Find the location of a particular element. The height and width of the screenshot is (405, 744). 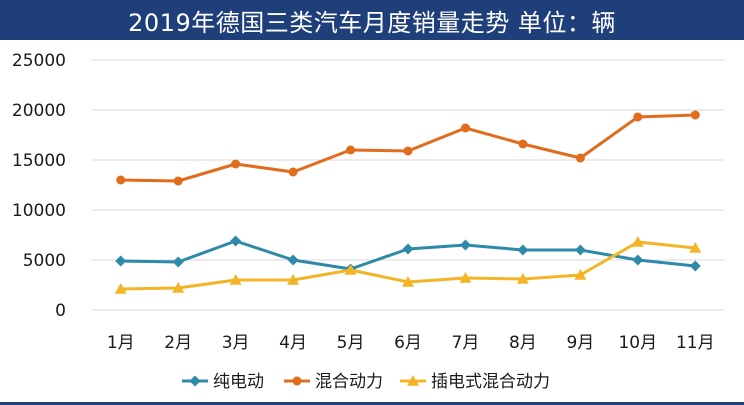

legend-label: 纯电动 is located at coordinates (238, 382).